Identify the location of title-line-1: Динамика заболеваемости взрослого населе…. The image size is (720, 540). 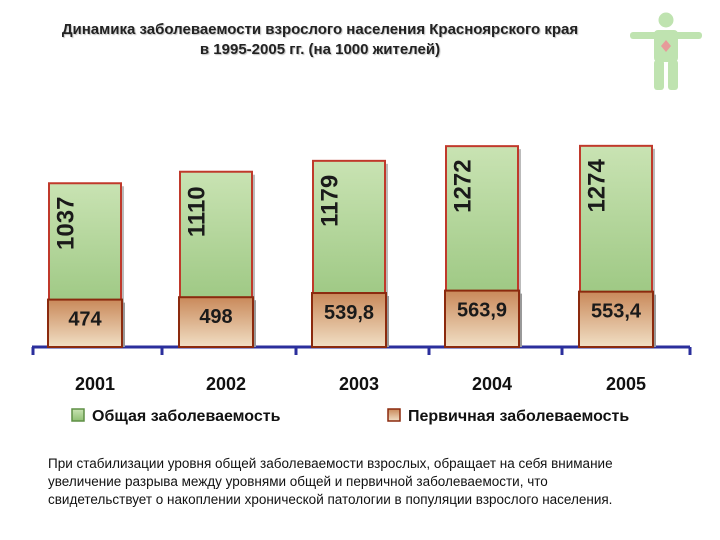
(320, 29).